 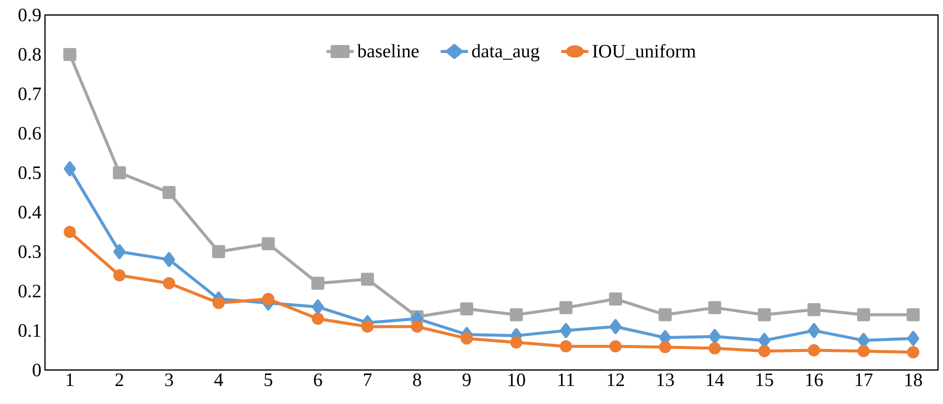 I want to click on x-tick-label: 11, so click(x=566, y=380).